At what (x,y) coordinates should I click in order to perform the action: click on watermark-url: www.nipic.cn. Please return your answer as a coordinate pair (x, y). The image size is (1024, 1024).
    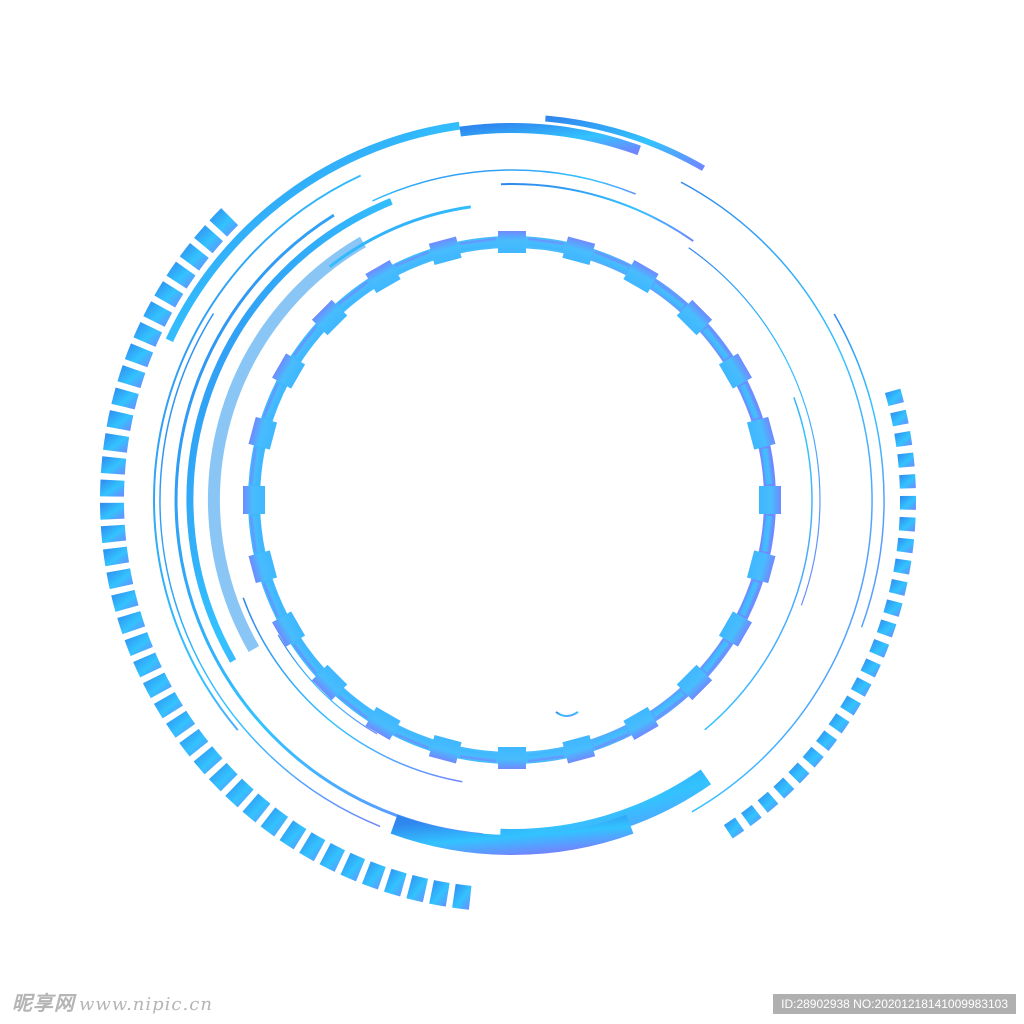
    Looking at the image, I should click on (146, 1004).